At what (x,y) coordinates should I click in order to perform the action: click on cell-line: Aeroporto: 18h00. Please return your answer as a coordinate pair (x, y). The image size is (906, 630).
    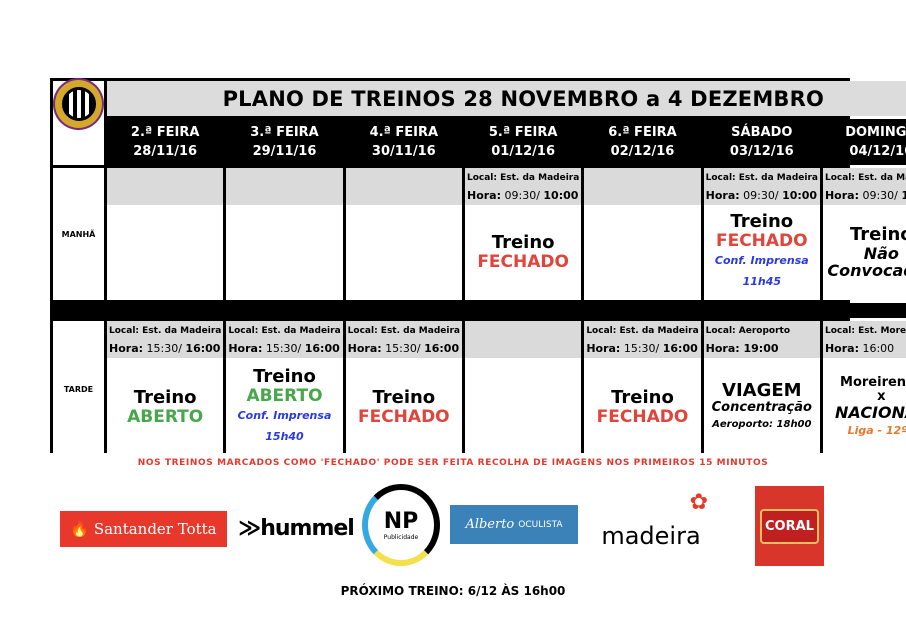
    Looking at the image, I should click on (762, 425).